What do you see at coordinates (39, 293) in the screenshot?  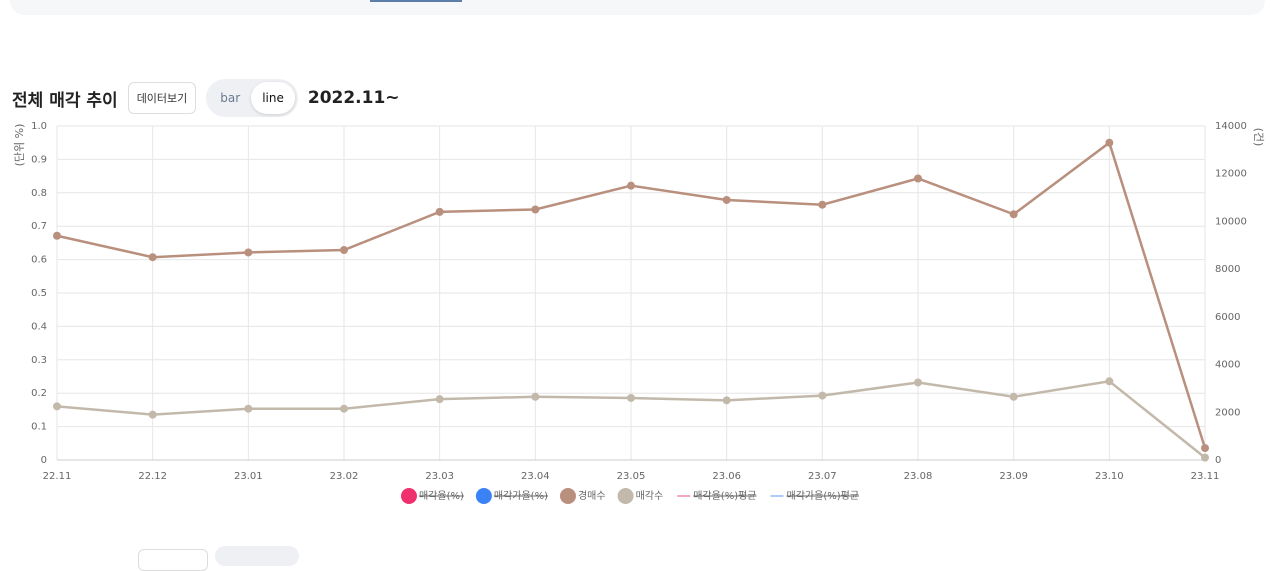 I see `y-tick-label: 0.5` at bounding box center [39, 293].